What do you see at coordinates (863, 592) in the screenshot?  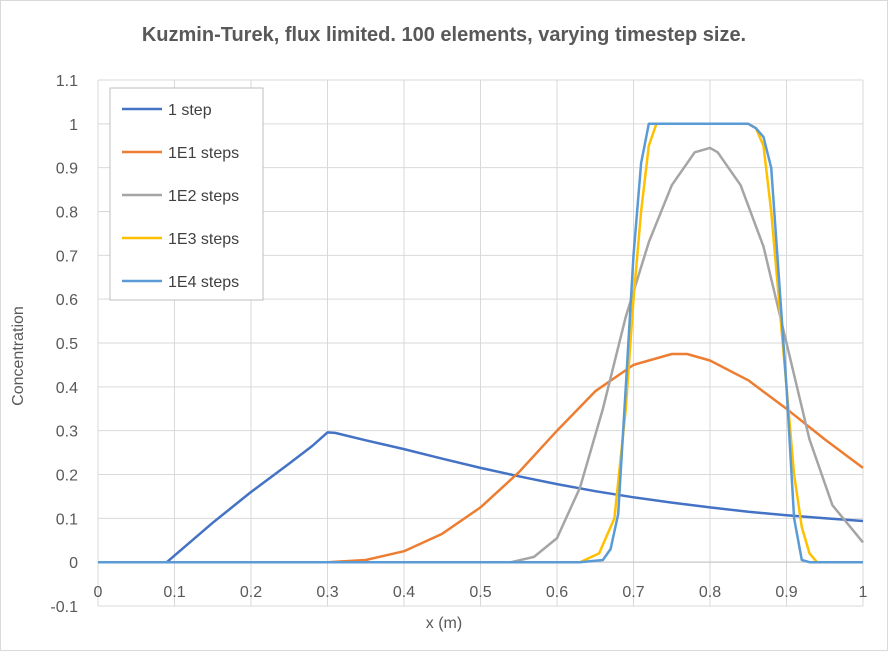 I see `x-tick-label: 1` at bounding box center [863, 592].